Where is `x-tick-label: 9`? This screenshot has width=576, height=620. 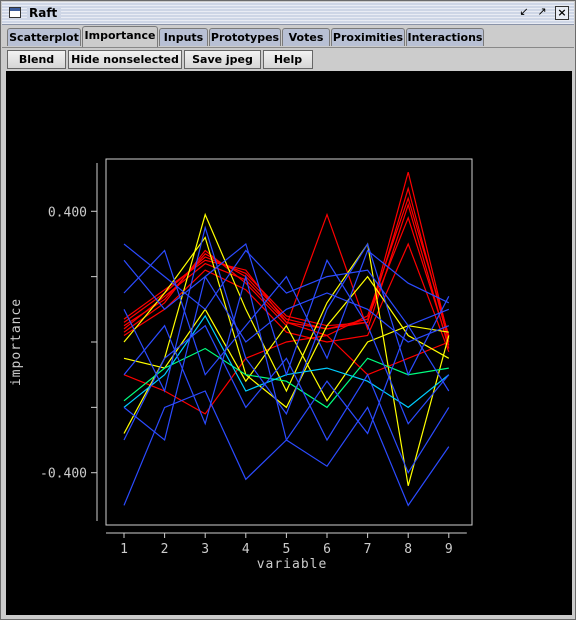 x-tick-label: 9 is located at coordinates (449, 549).